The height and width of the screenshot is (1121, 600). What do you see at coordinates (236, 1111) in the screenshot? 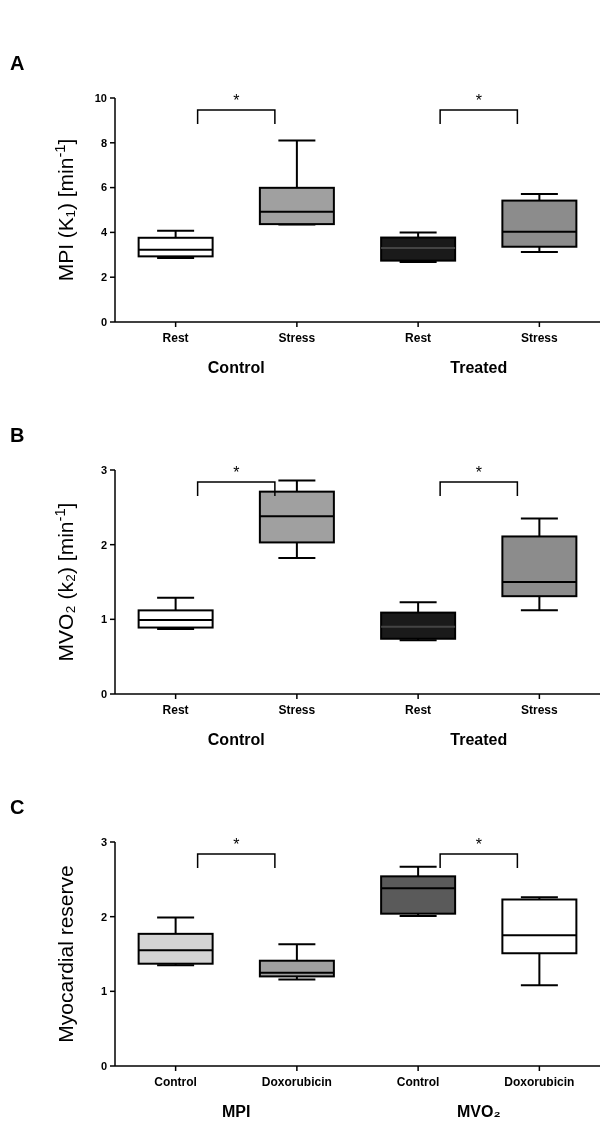
I see `text: MPI` at bounding box center [236, 1111].